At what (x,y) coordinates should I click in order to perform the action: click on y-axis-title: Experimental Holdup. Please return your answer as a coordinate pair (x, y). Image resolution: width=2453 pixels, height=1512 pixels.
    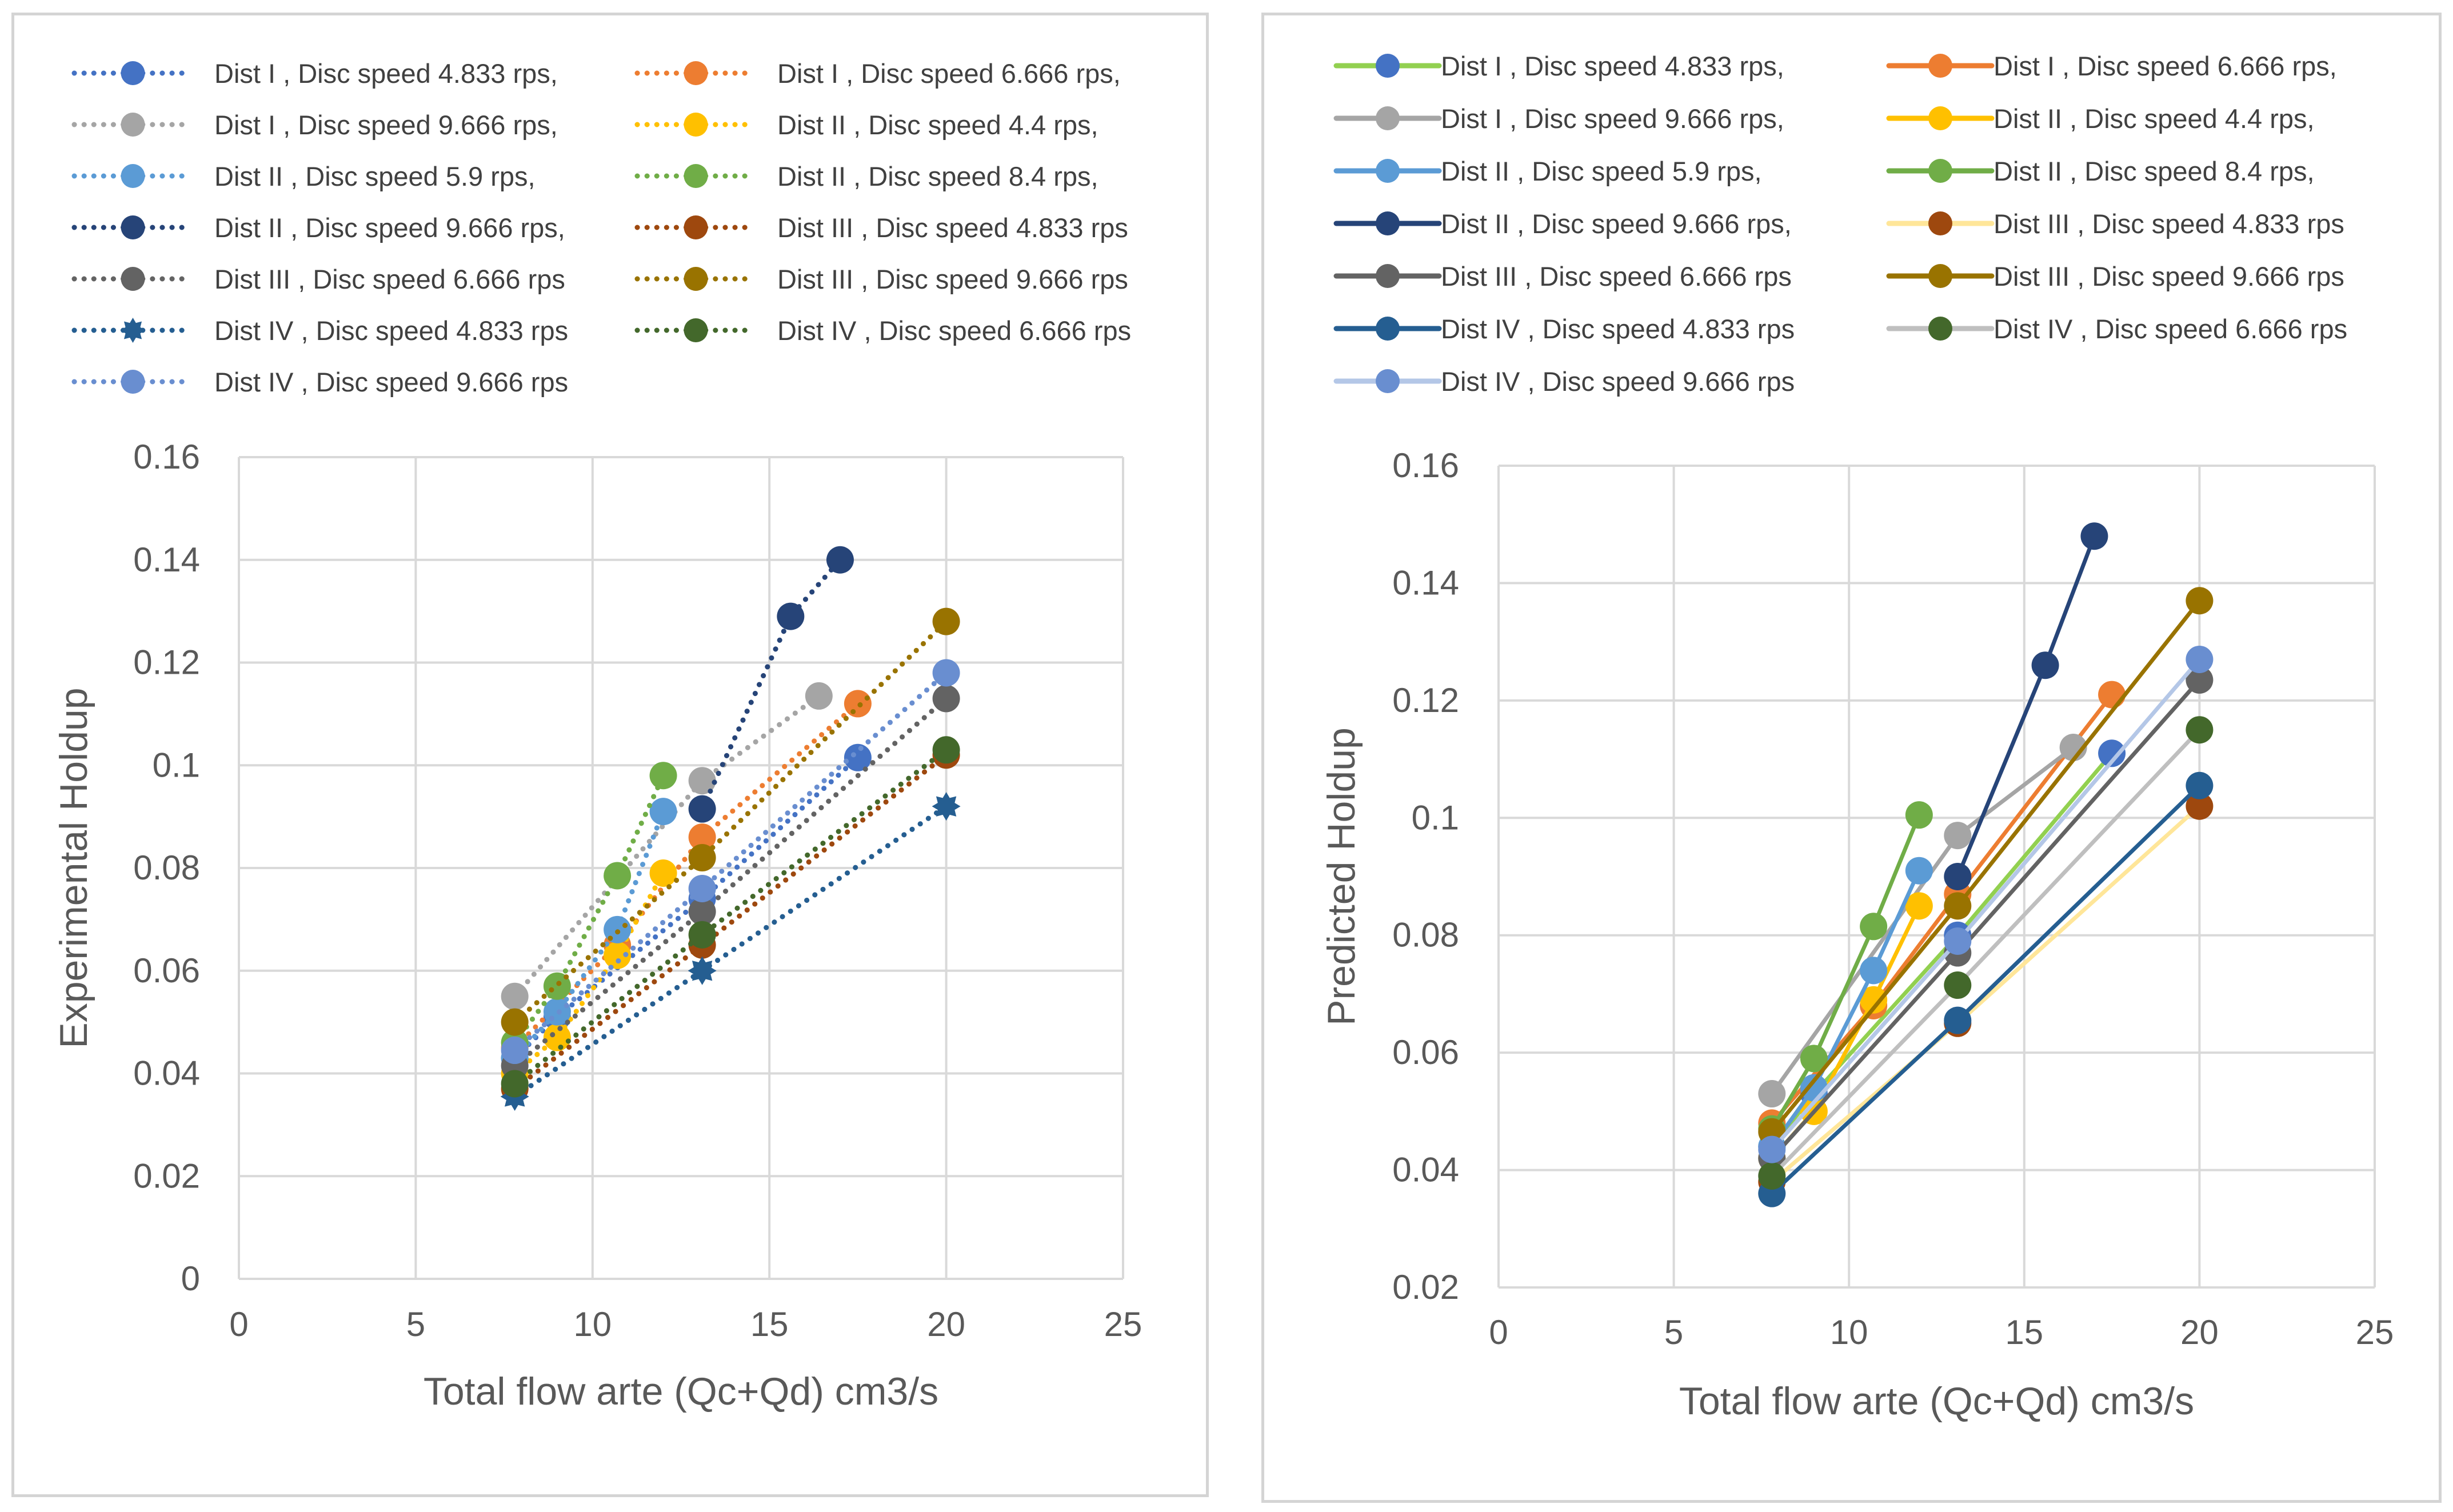
    Looking at the image, I should click on (74, 867).